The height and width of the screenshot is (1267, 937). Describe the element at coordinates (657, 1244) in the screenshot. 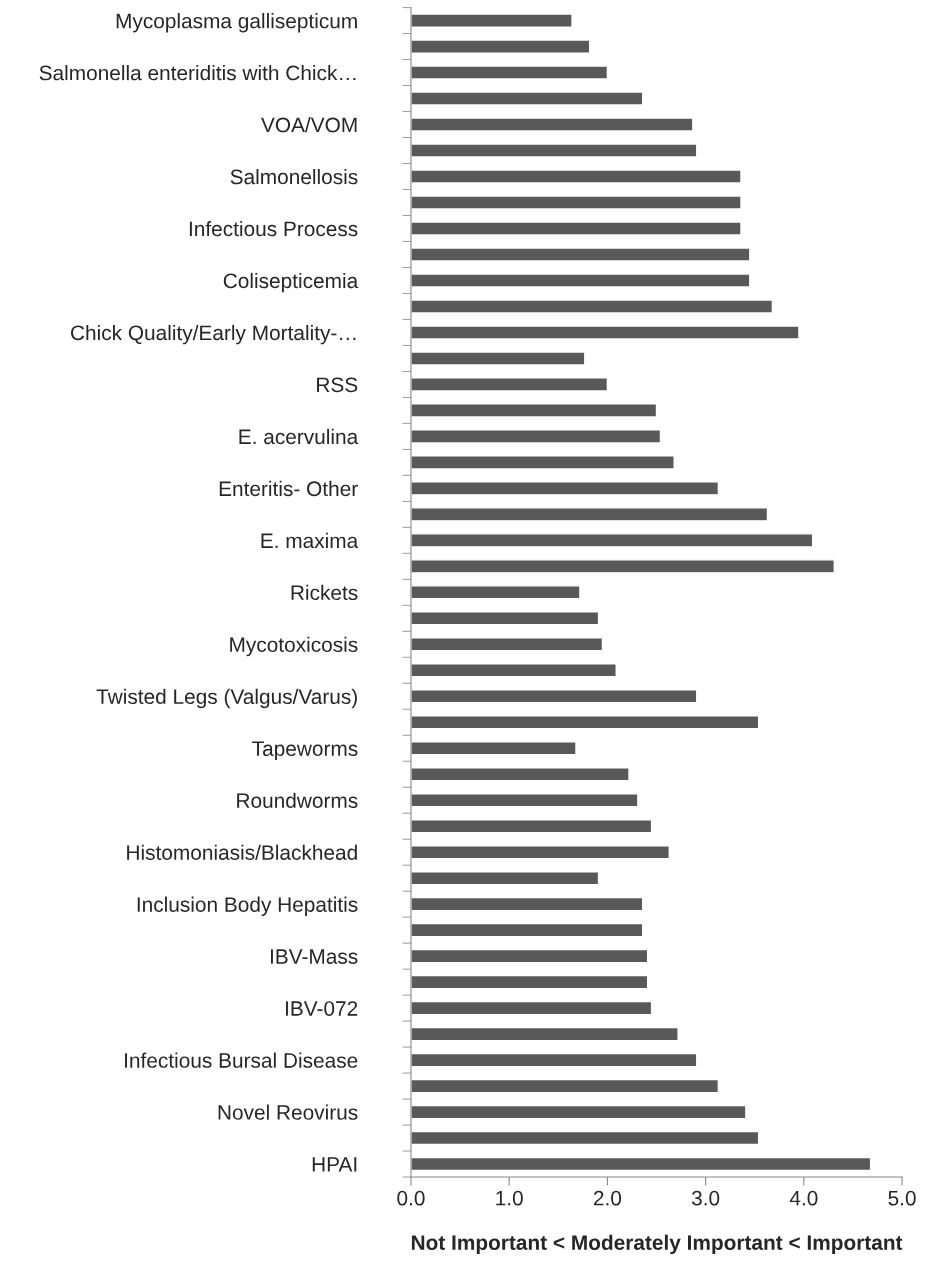

I see `x-axis-title: Not Important < Moderately Important < Important` at that location.